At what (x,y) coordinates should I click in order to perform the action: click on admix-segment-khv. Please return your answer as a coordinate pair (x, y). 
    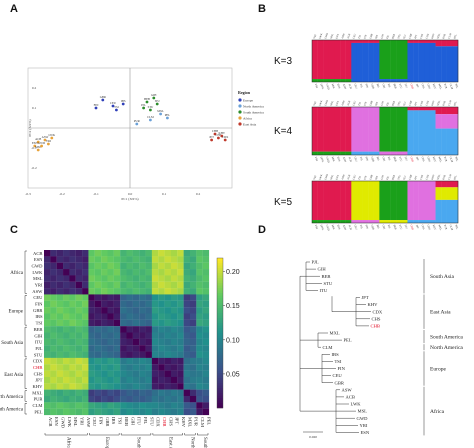
    Looking at the image, I should click on (432, 132).